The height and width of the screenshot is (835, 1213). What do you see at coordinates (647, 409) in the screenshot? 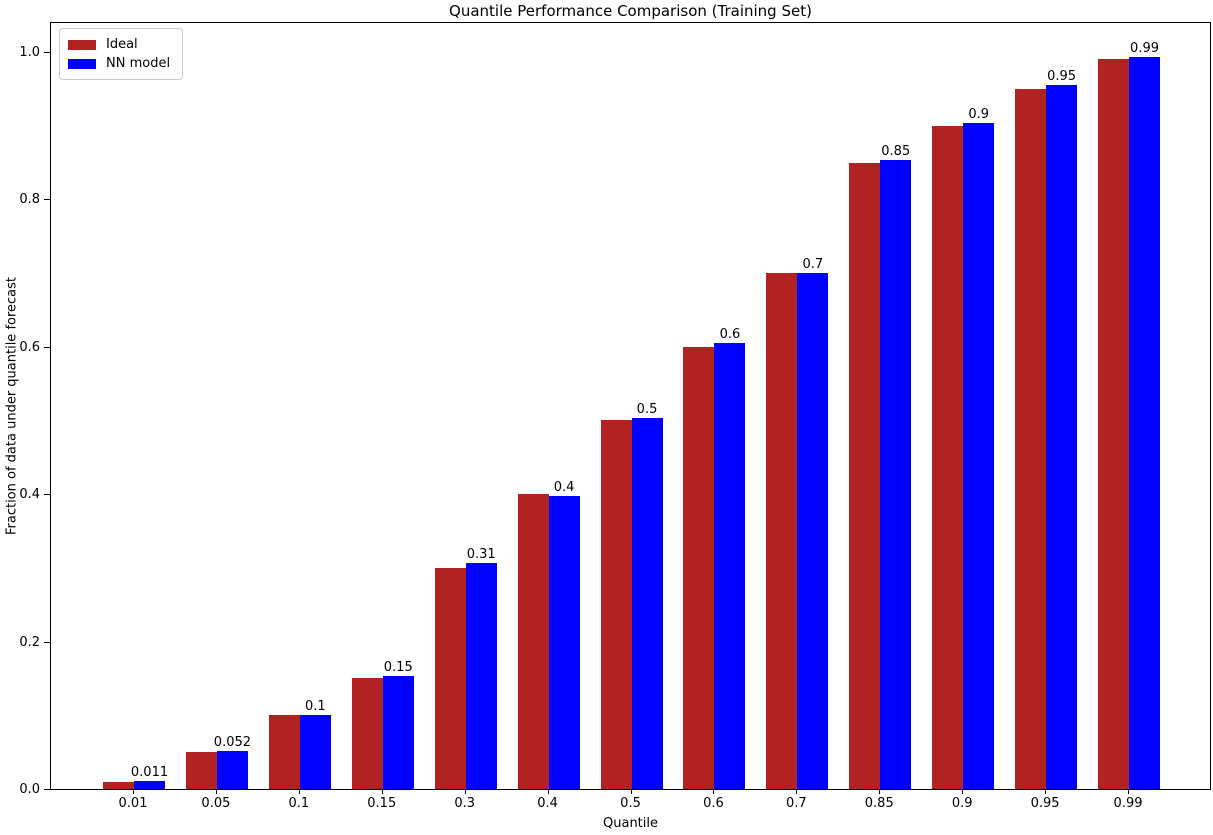
I see `bar-value-label: 0.5` at bounding box center [647, 409].